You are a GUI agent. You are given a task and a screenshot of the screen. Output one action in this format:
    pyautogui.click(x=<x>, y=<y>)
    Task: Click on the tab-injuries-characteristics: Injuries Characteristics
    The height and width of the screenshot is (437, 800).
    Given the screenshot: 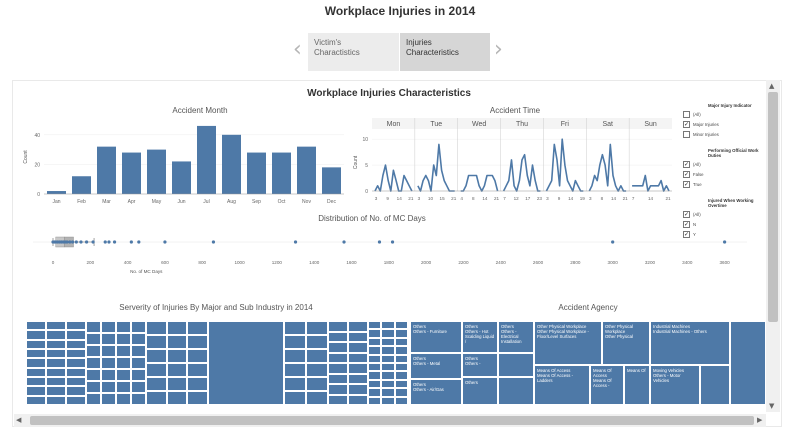 What is the action you would take?
    pyautogui.click(x=445, y=52)
    